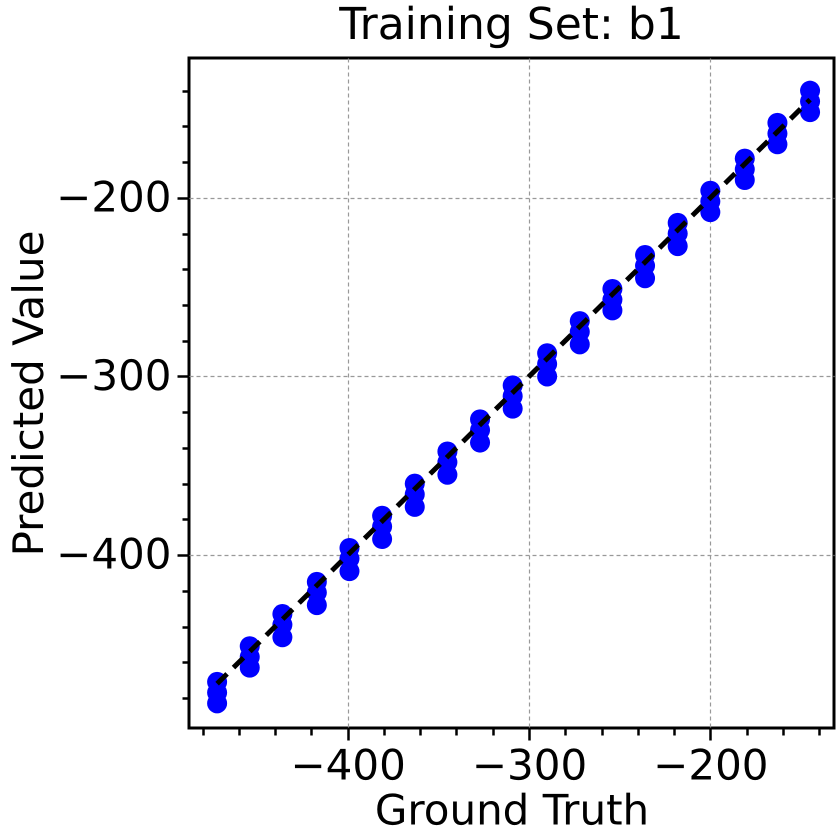  What do you see at coordinates (29, 393) in the screenshot?
I see `y-axis-title: Predicted Value` at bounding box center [29, 393].